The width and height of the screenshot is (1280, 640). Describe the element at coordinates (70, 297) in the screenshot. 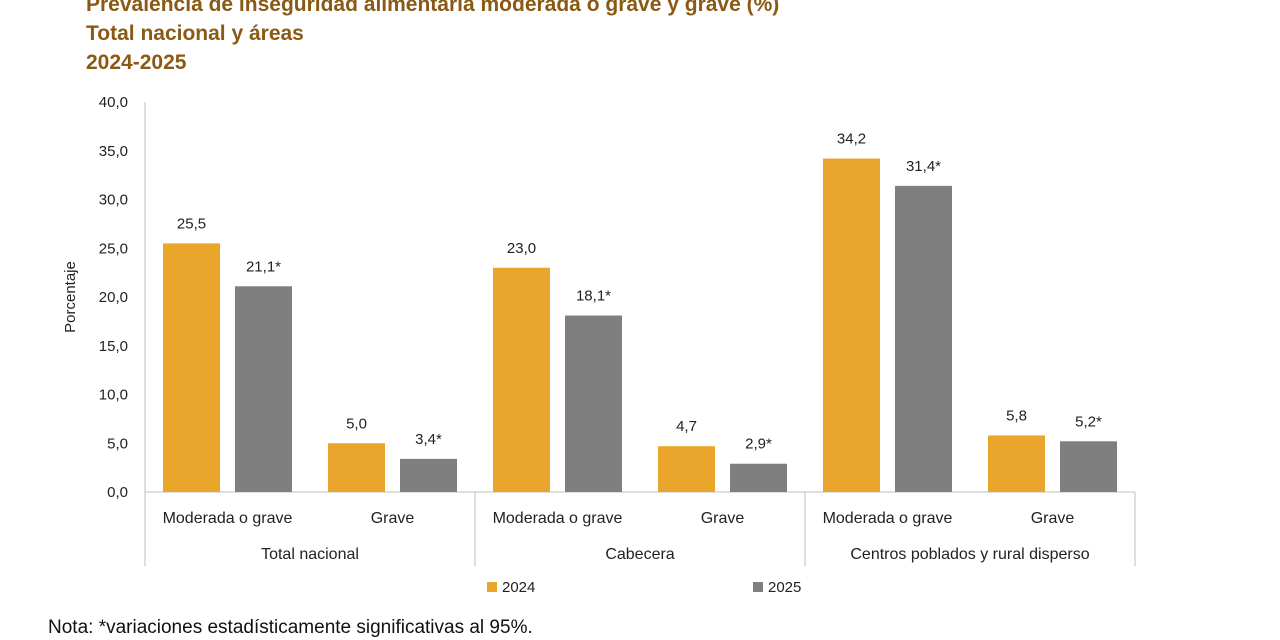

I see `y-axis-title: Porcentaje` at that location.